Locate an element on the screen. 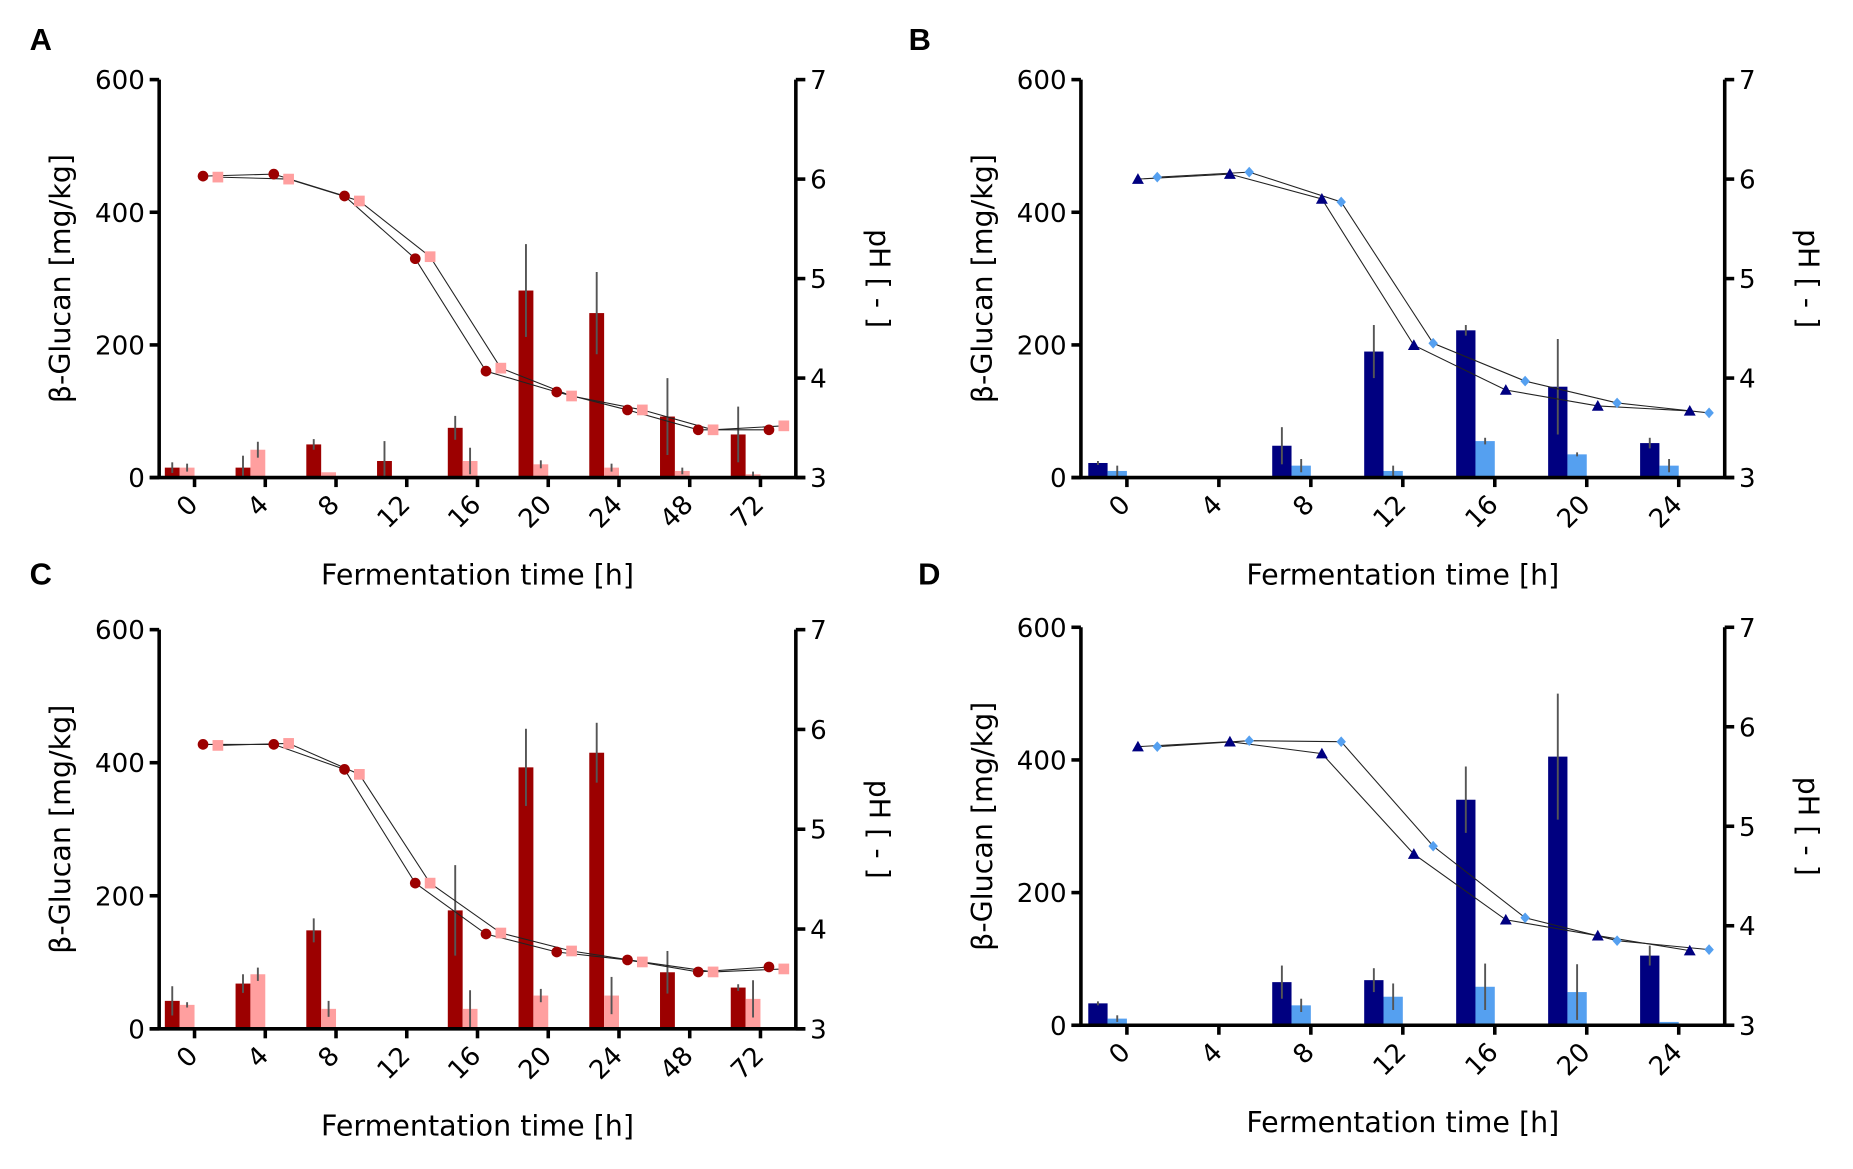 The width and height of the screenshot is (1853, 1169). x-tick-label: 48 is located at coordinates (677, 1063).